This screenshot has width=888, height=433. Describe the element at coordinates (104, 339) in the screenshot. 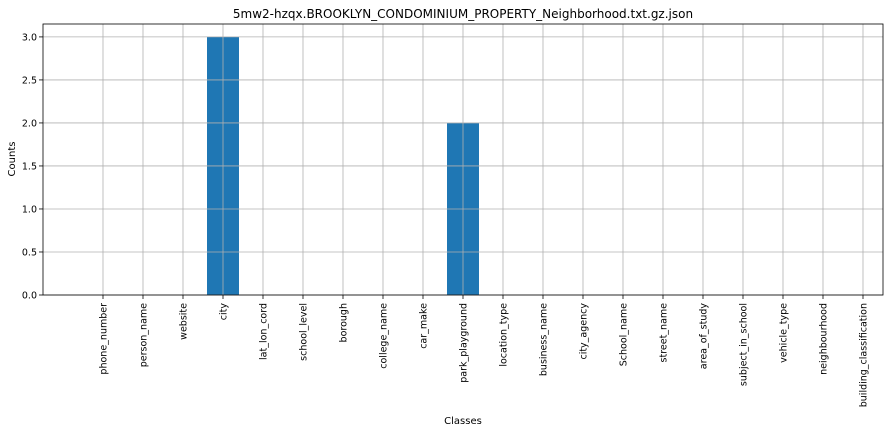

I see `x-tick-label: phone_number` at that location.